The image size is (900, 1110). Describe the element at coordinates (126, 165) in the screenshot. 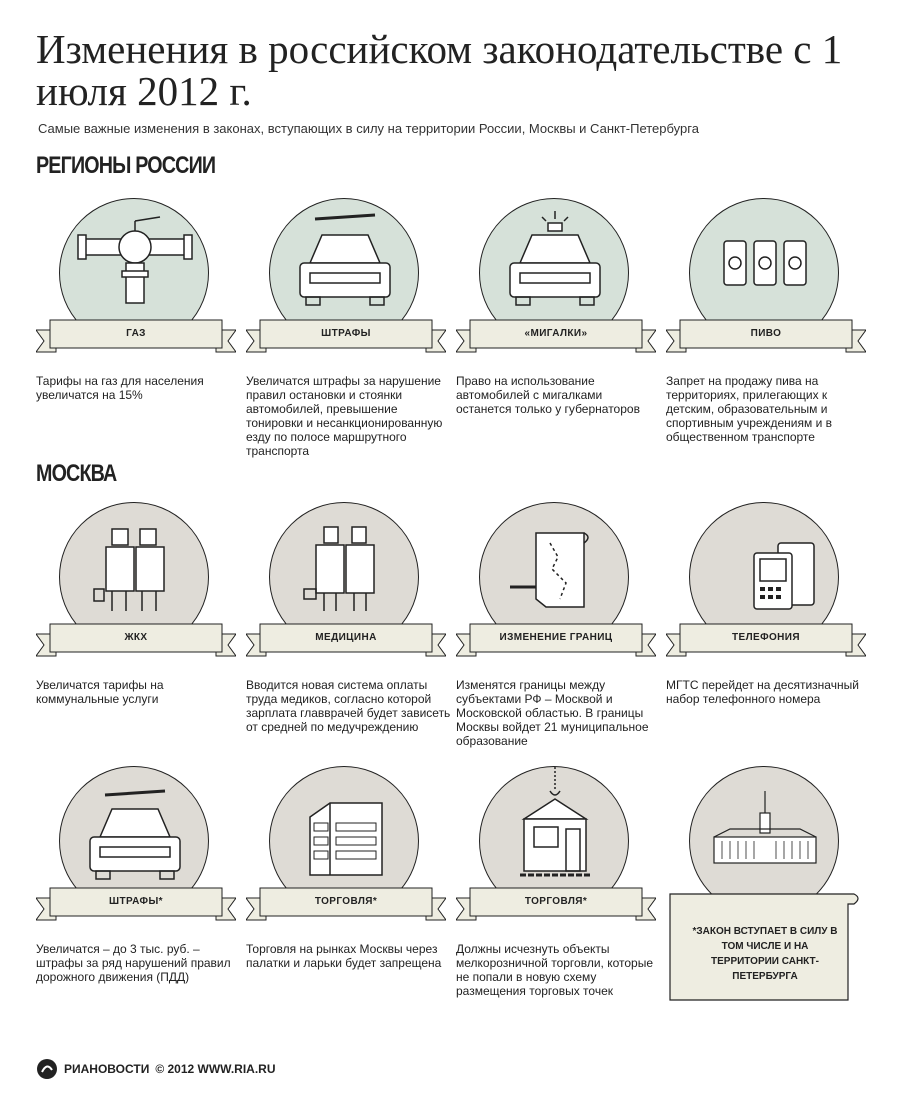

I see `section-heading-russia: РЕГИОНЫ РОССИИ` at that location.